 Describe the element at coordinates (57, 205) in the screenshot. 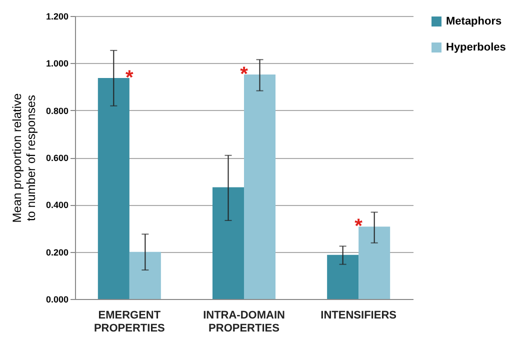

I see `y-tick-label: 0.400` at that location.